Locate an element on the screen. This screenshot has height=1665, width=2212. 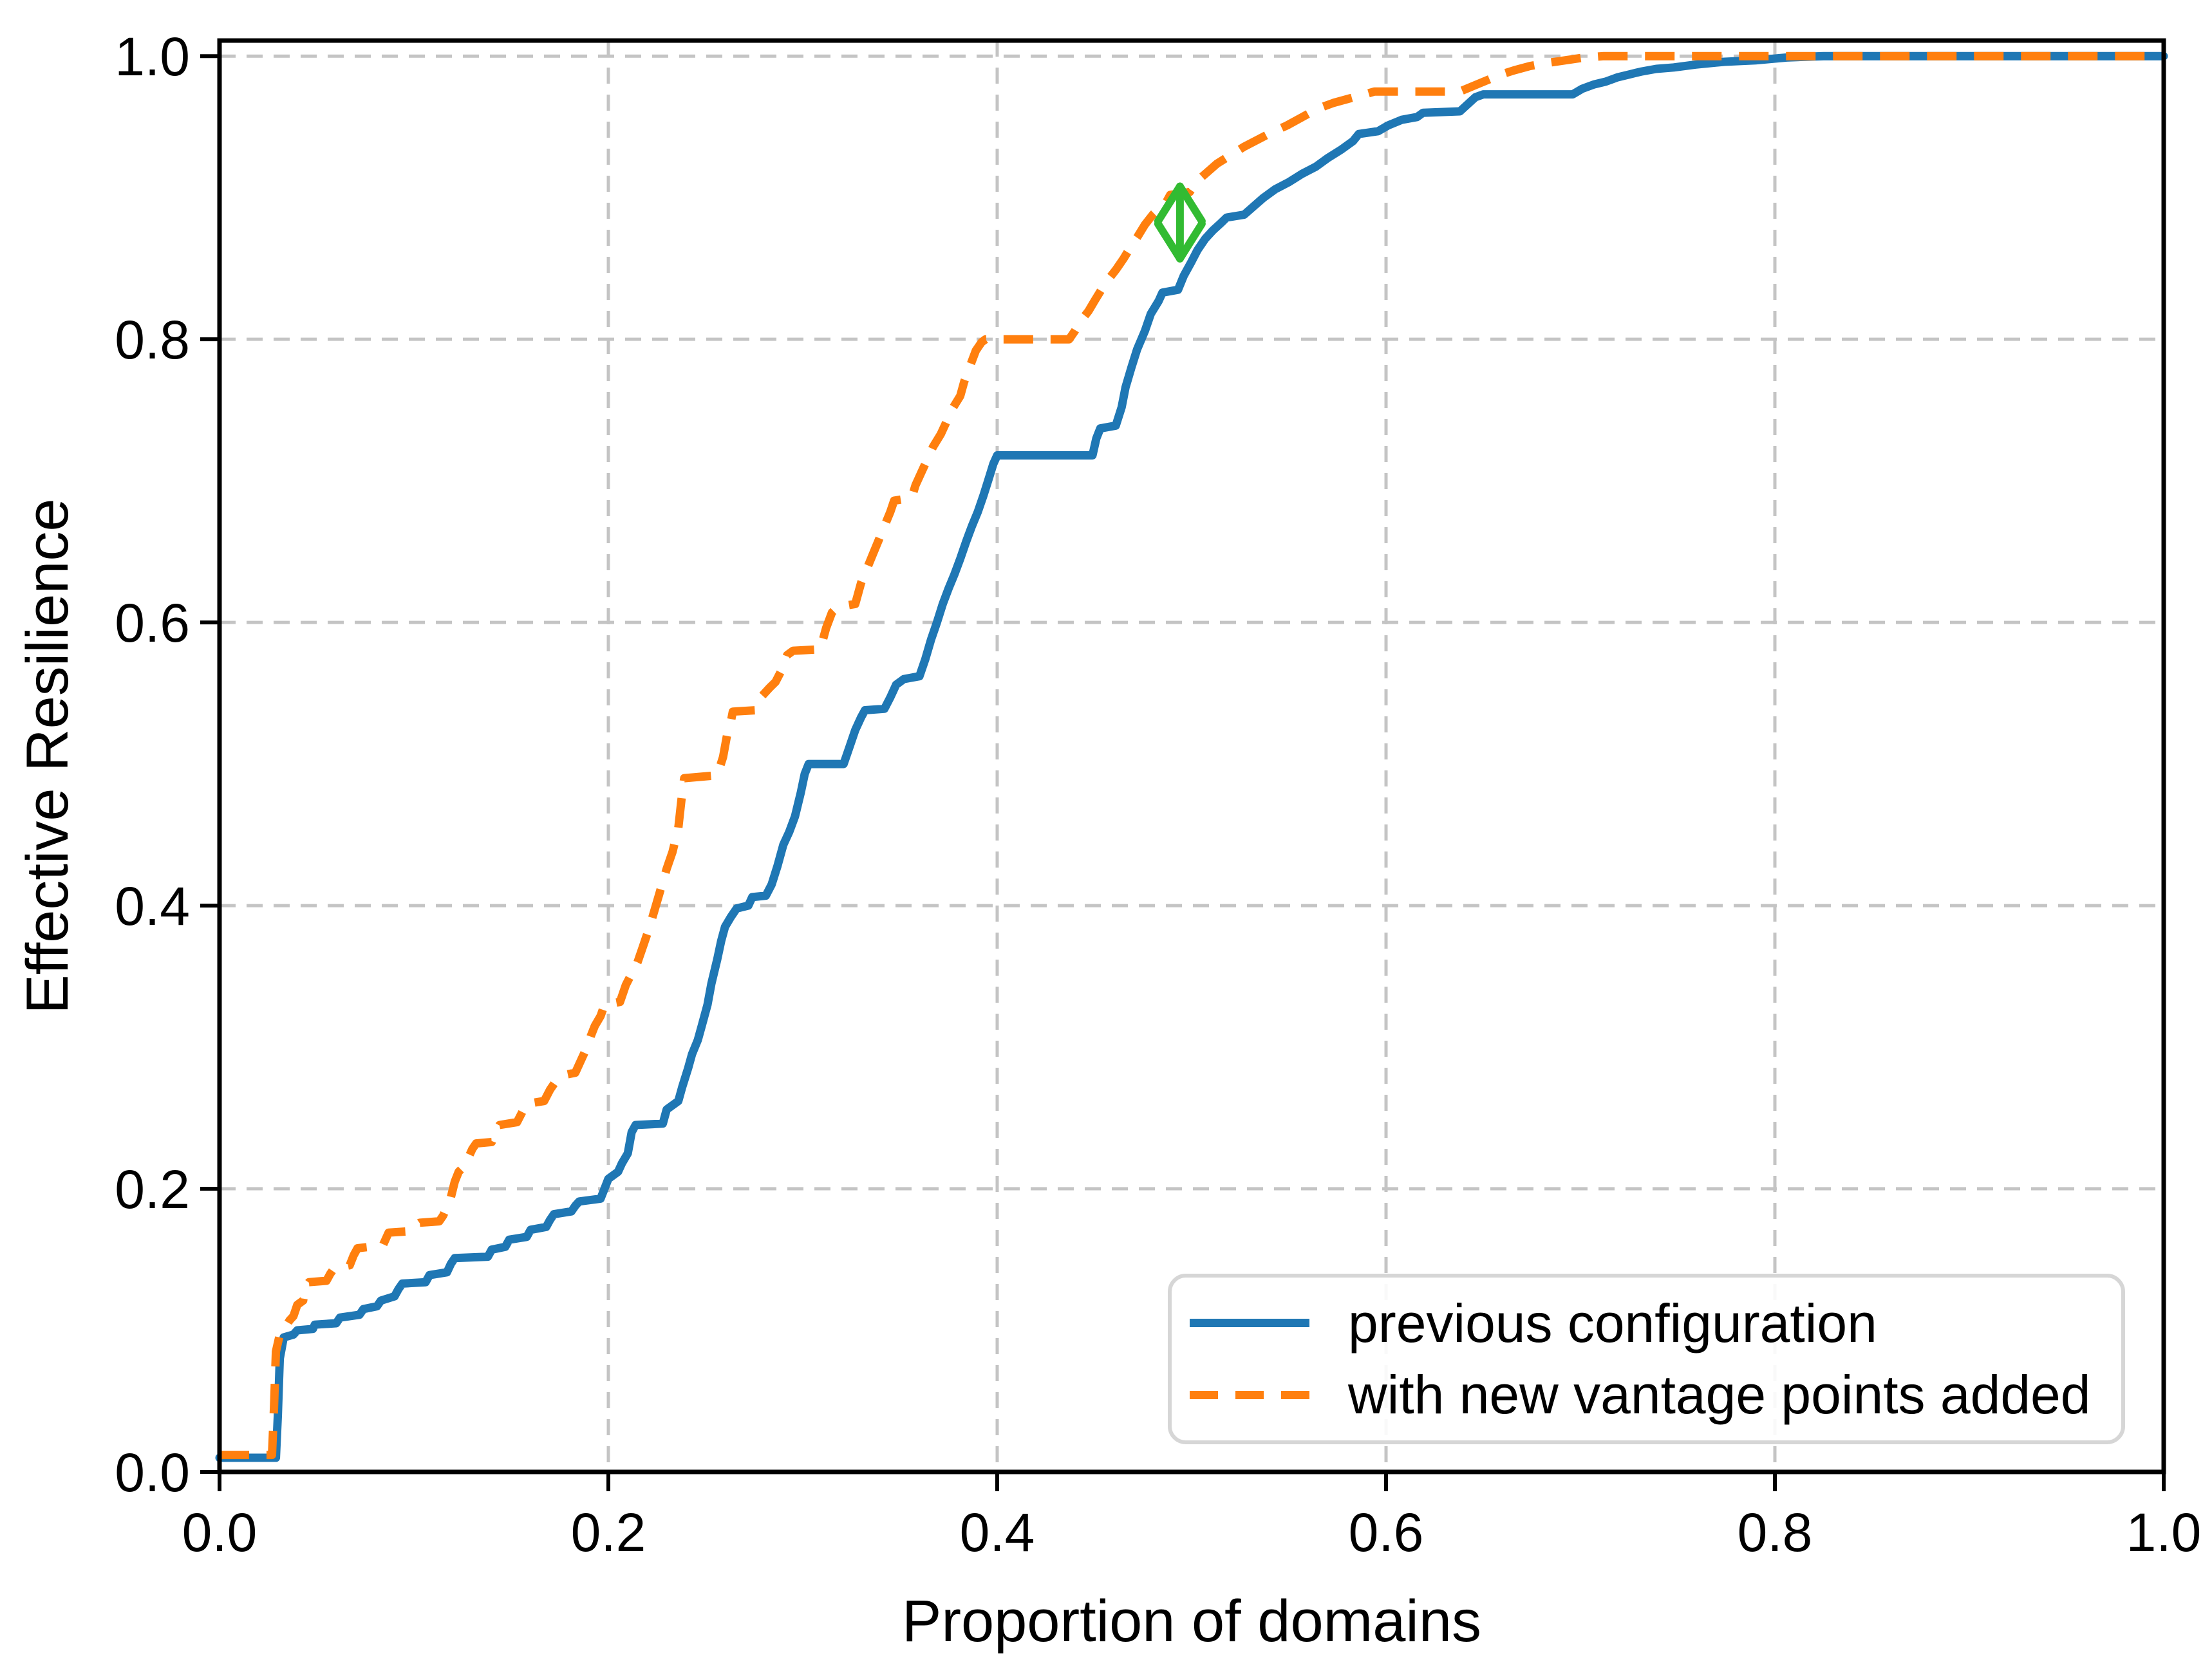
legend-label-previous-configuration: previous configuration is located at coordinates (1612, 1323).